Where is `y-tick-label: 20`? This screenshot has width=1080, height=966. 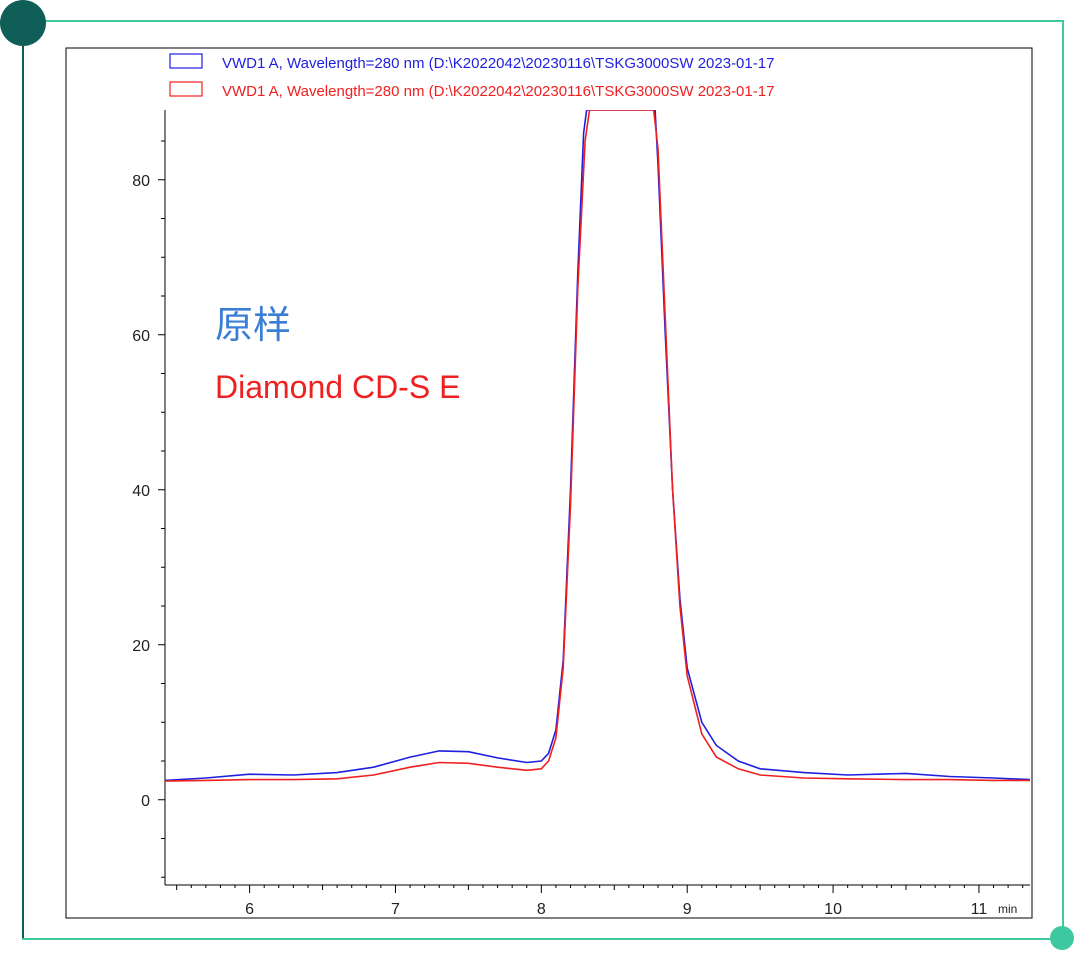 y-tick-label: 20 is located at coordinates (141, 646).